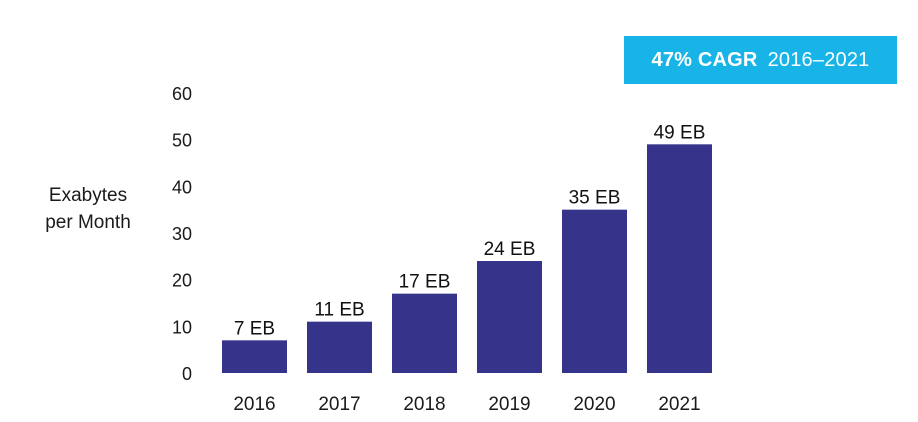 The width and height of the screenshot is (918, 422). What do you see at coordinates (88, 209) in the screenshot?
I see `y-axis-label: Exabytes per Month` at bounding box center [88, 209].